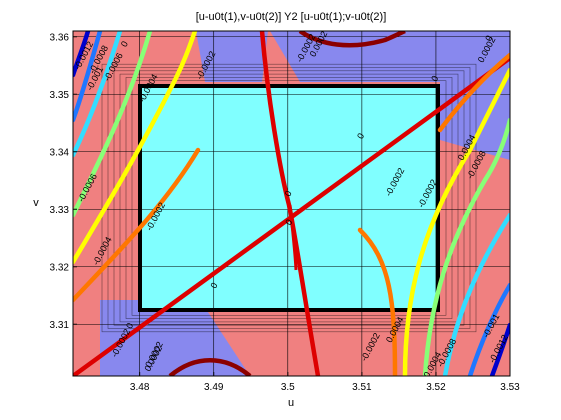  What do you see at coordinates (36, 203) in the screenshot?
I see `y-axis-label: v` at bounding box center [36, 203].